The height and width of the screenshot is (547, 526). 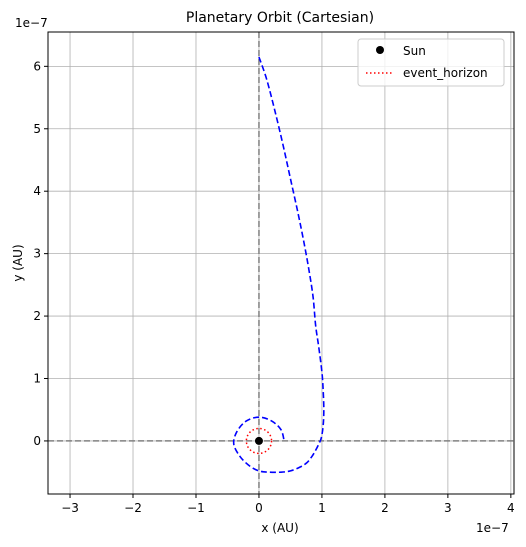 What do you see at coordinates (37, 66) in the screenshot?
I see `y-tick-label: 6` at bounding box center [37, 66].